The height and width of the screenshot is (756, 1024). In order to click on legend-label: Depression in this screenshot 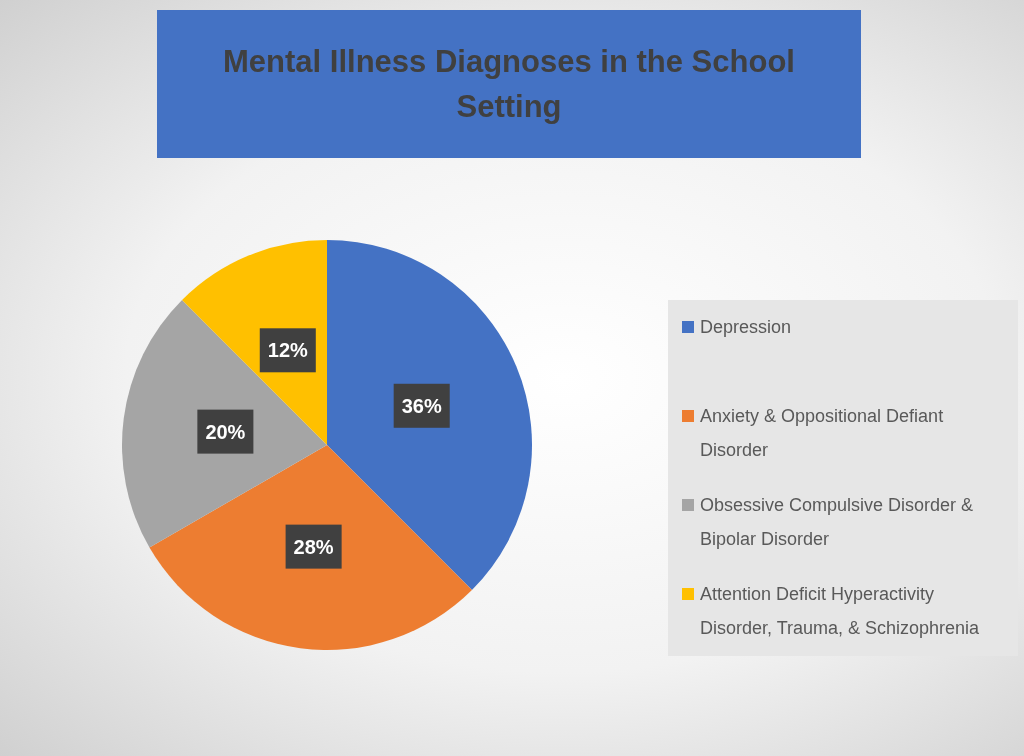, I will do `click(746, 327)`.